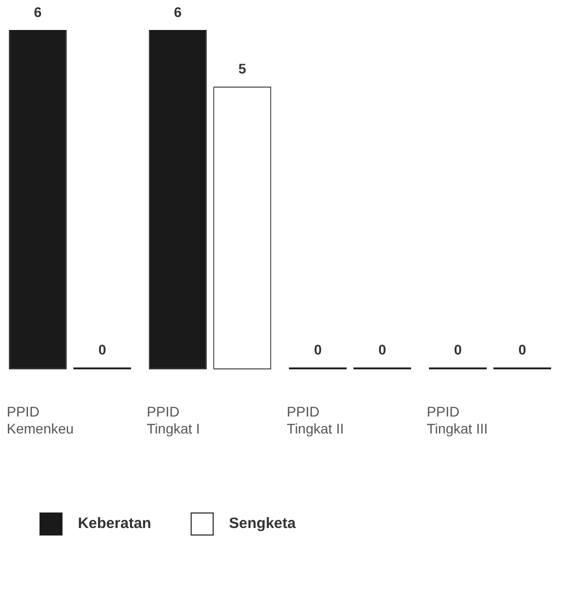 The height and width of the screenshot is (615, 586). What do you see at coordinates (40, 420) in the screenshot?
I see `x-tick-label: PPID Kemenkeu` at bounding box center [40, 420].